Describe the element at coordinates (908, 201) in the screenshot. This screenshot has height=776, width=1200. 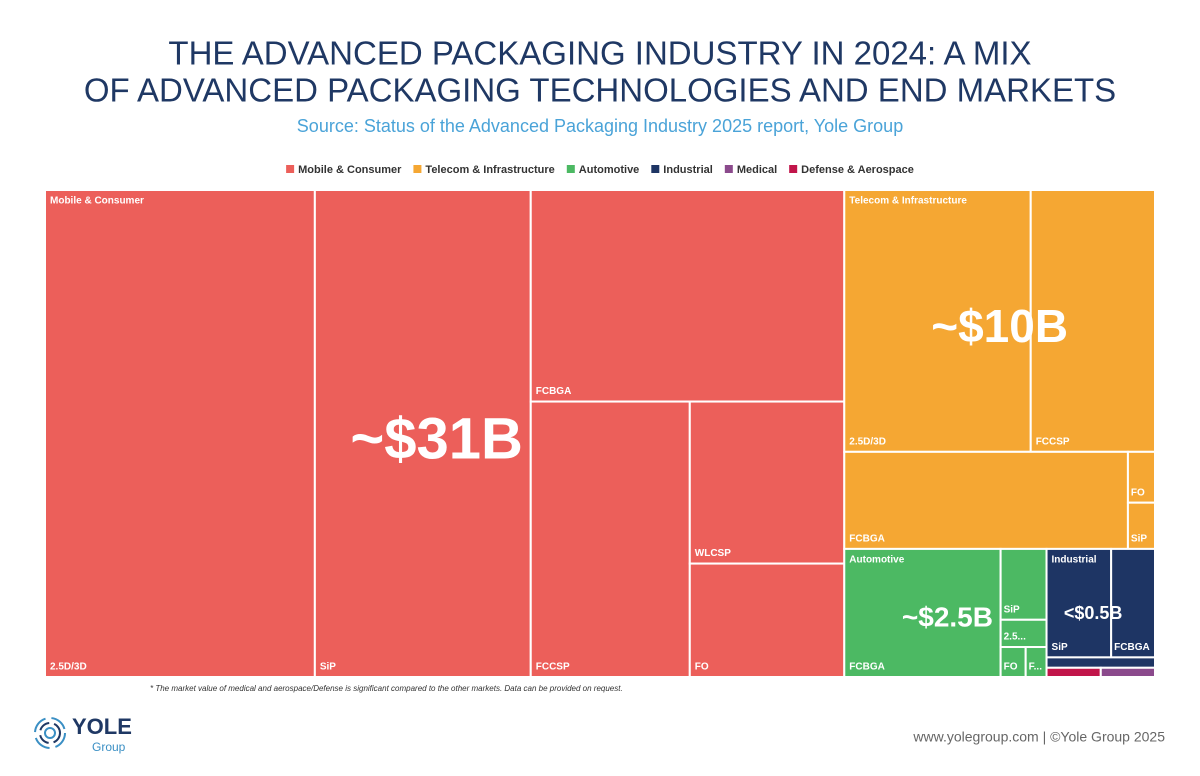
I see `series-label: Telecom & Infrastructure` at that location.